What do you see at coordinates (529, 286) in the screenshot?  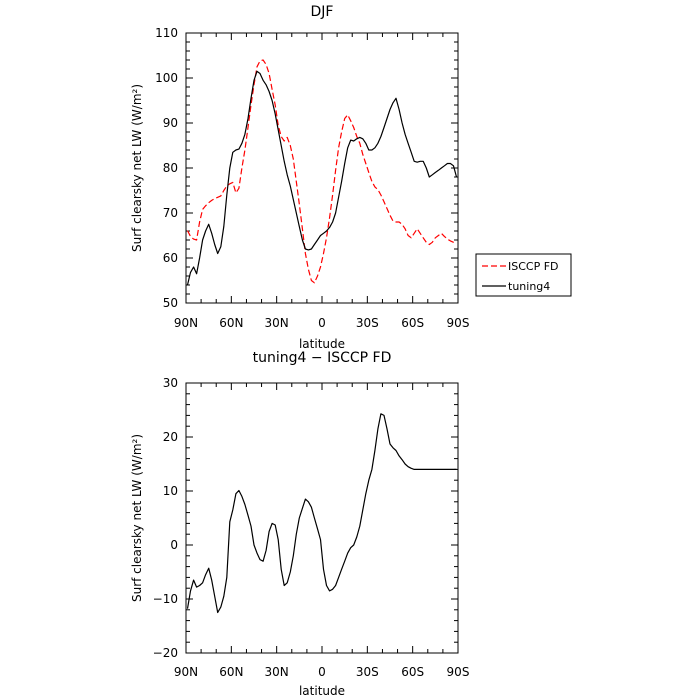 I see `legend-label: tuning4` at bounding box center [529, 286].